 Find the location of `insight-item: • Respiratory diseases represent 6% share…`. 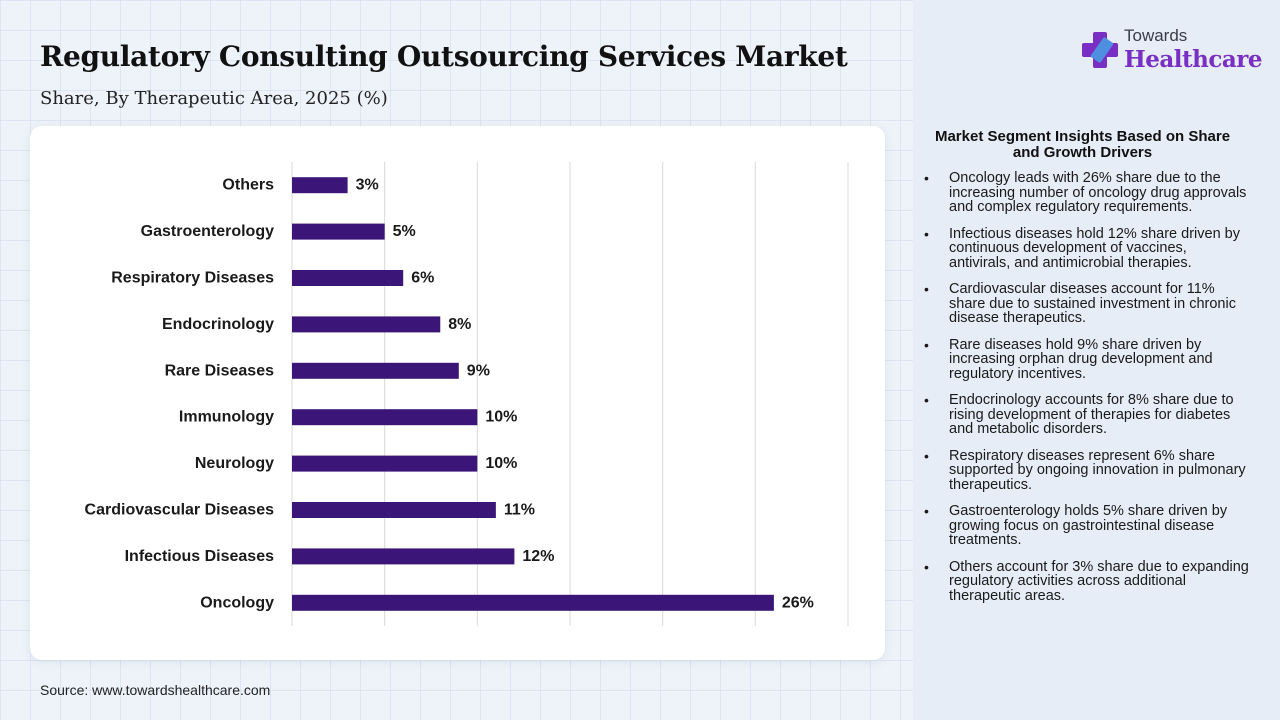

insight-item: • Respiratory diseases represent 6% share… is located at coordinates (1086, 470).